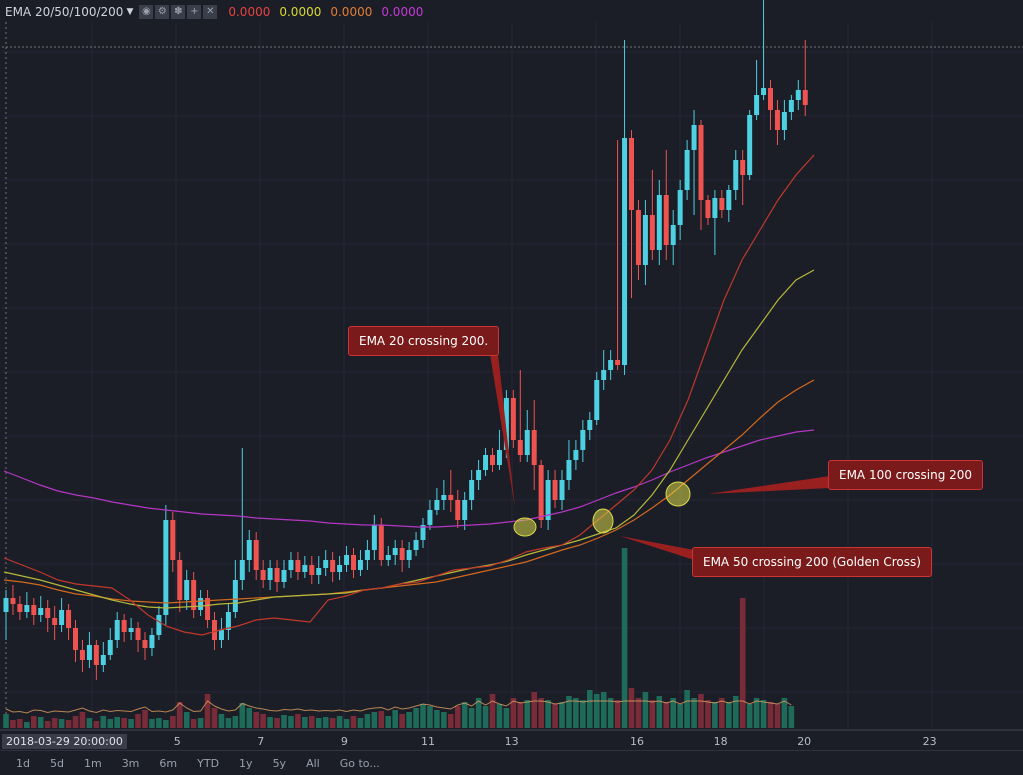  What do you see at coordinates (512, 741) in the screenshot?
I see `x-tick-label: 13` at bounding box center [512, 741].